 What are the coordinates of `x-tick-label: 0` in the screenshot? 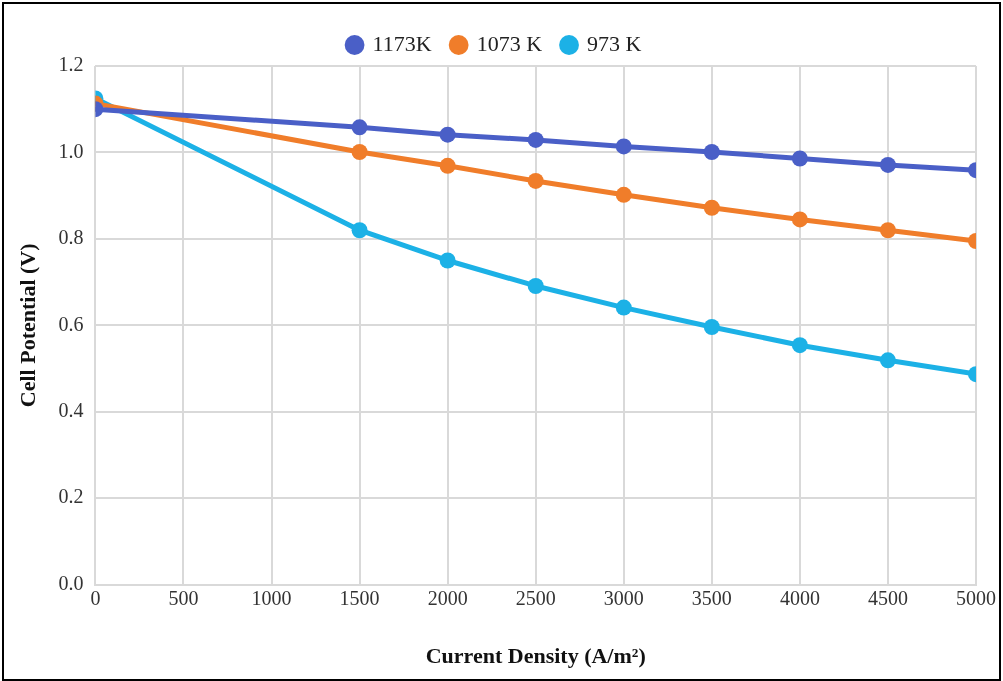 It's located at (95, 597).